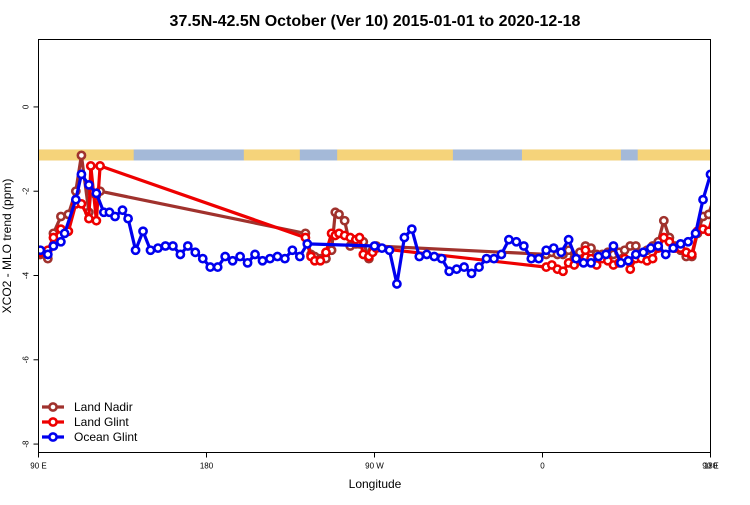 This screenshot has height=505, width=750. What do you see at coordinates (26, 191) in the screenshot?
I see `y-tick-label: -2` at bounding box center [26, 191].